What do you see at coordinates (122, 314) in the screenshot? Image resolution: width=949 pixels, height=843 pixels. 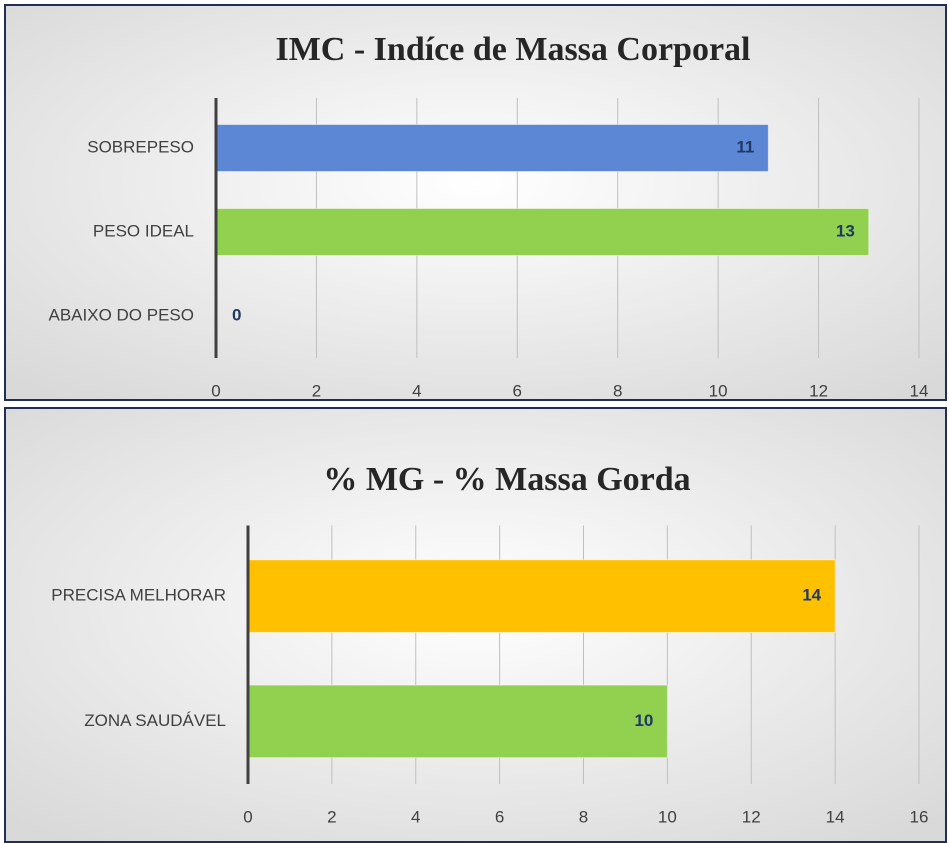 I see `y-tick-label: ABAIXO DO PESO` at bounding box center [122, 314].